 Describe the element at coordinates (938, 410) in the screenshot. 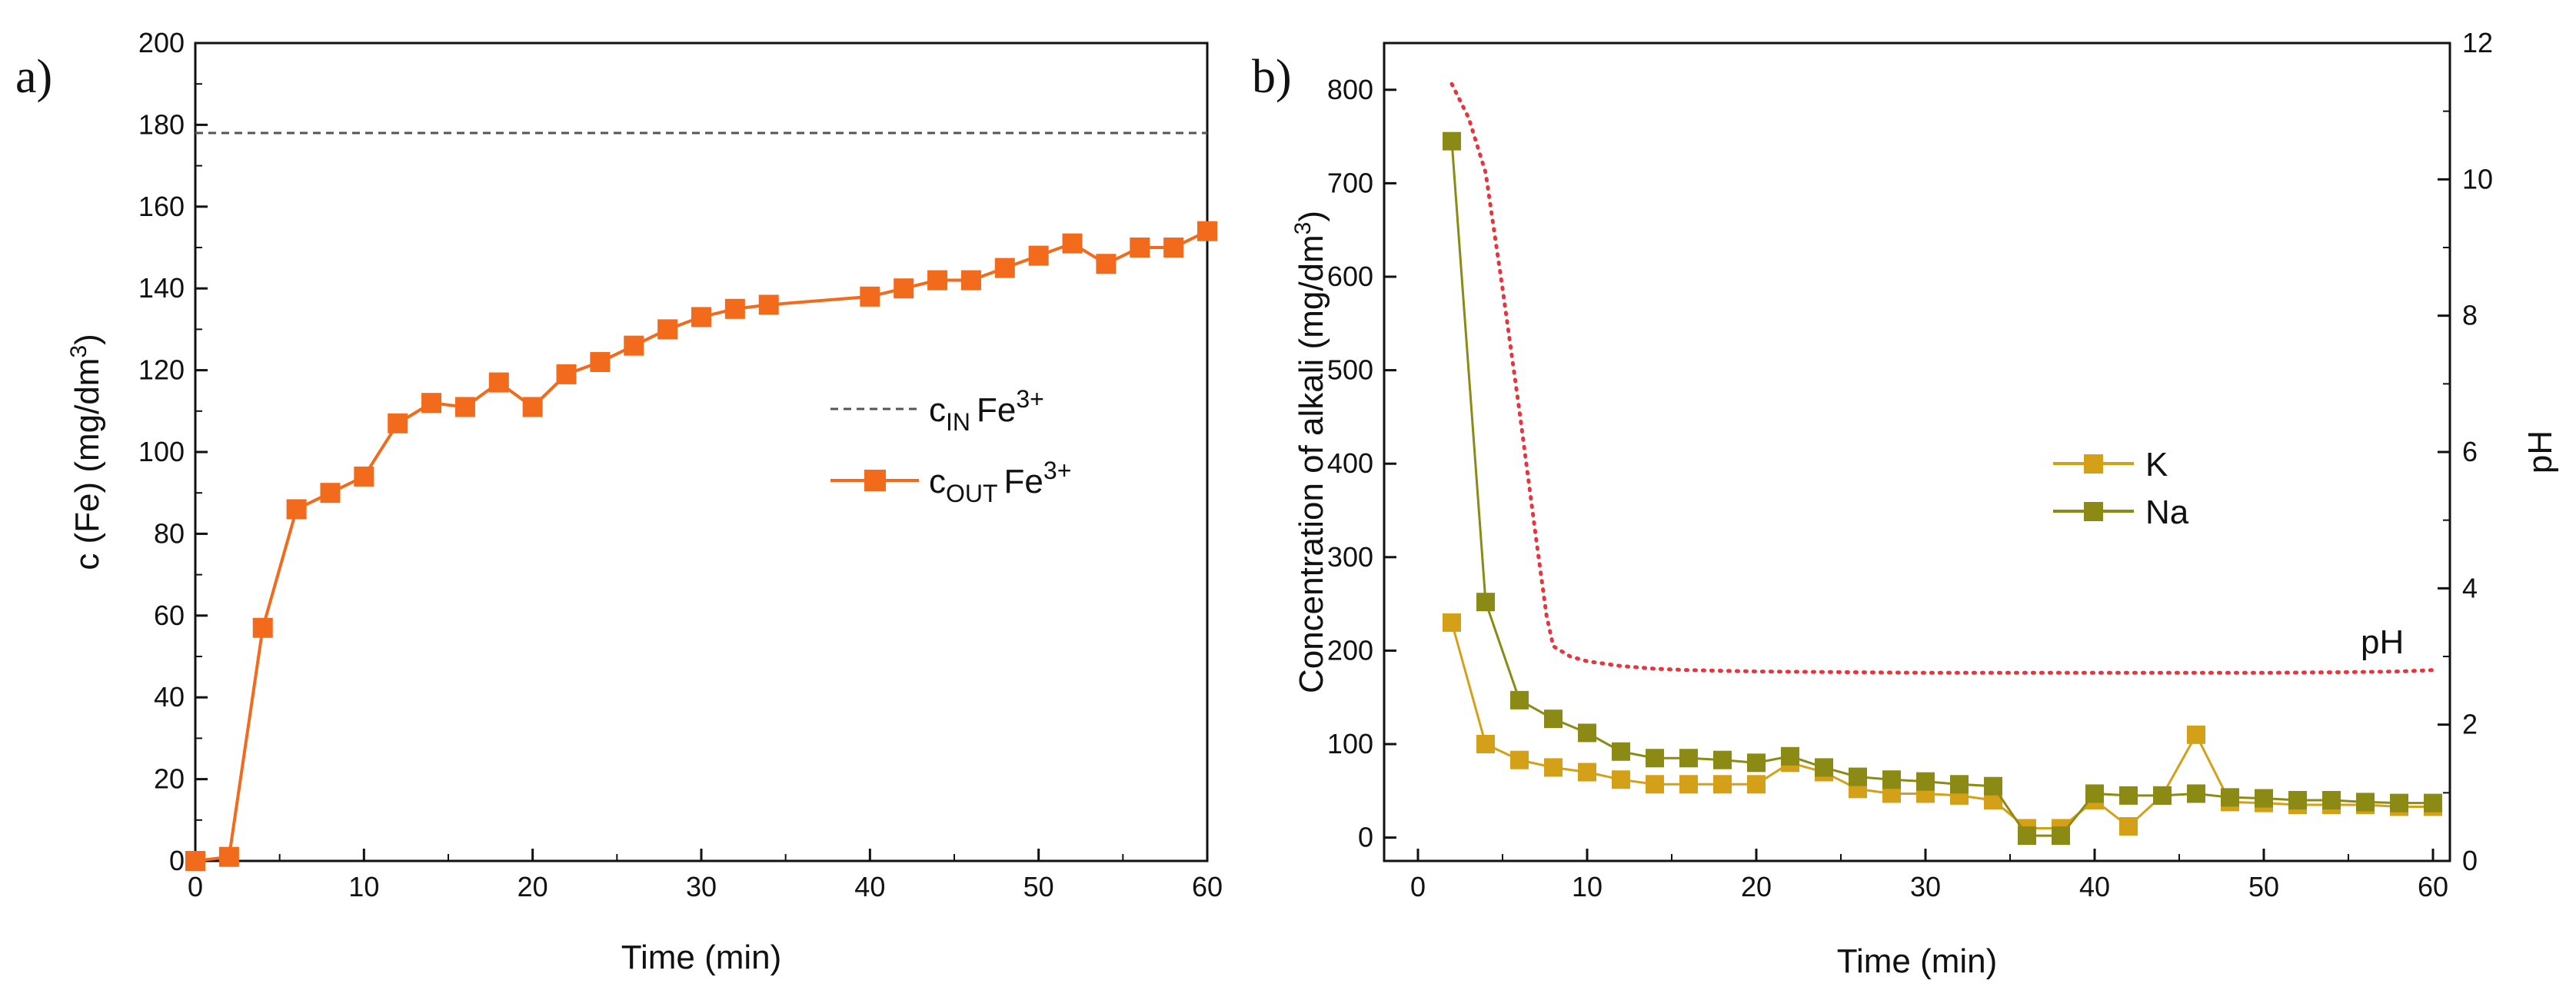

I see `legend-cin-main: c` at that location.